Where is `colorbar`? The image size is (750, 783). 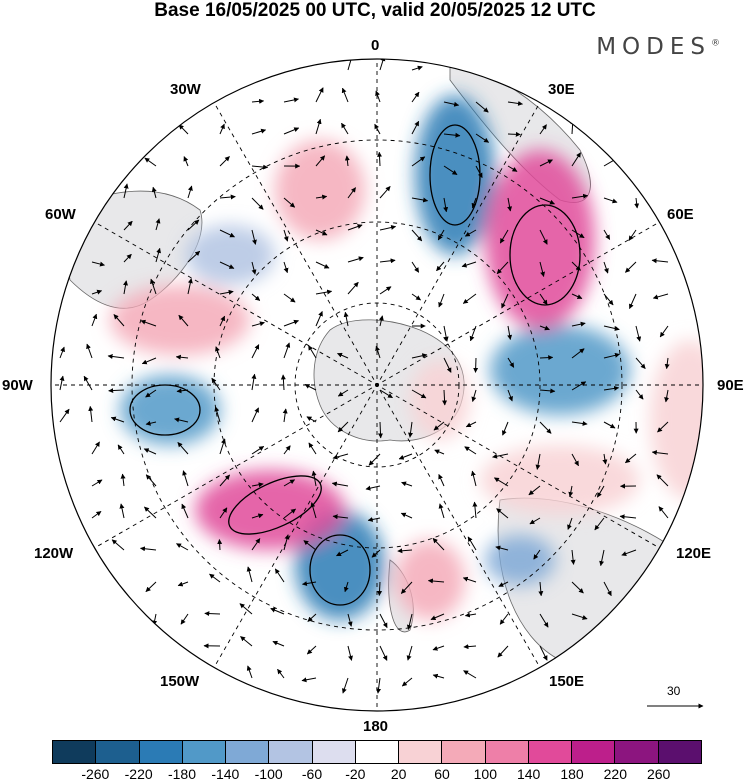 colorbar is located at coordinates (377, 752).